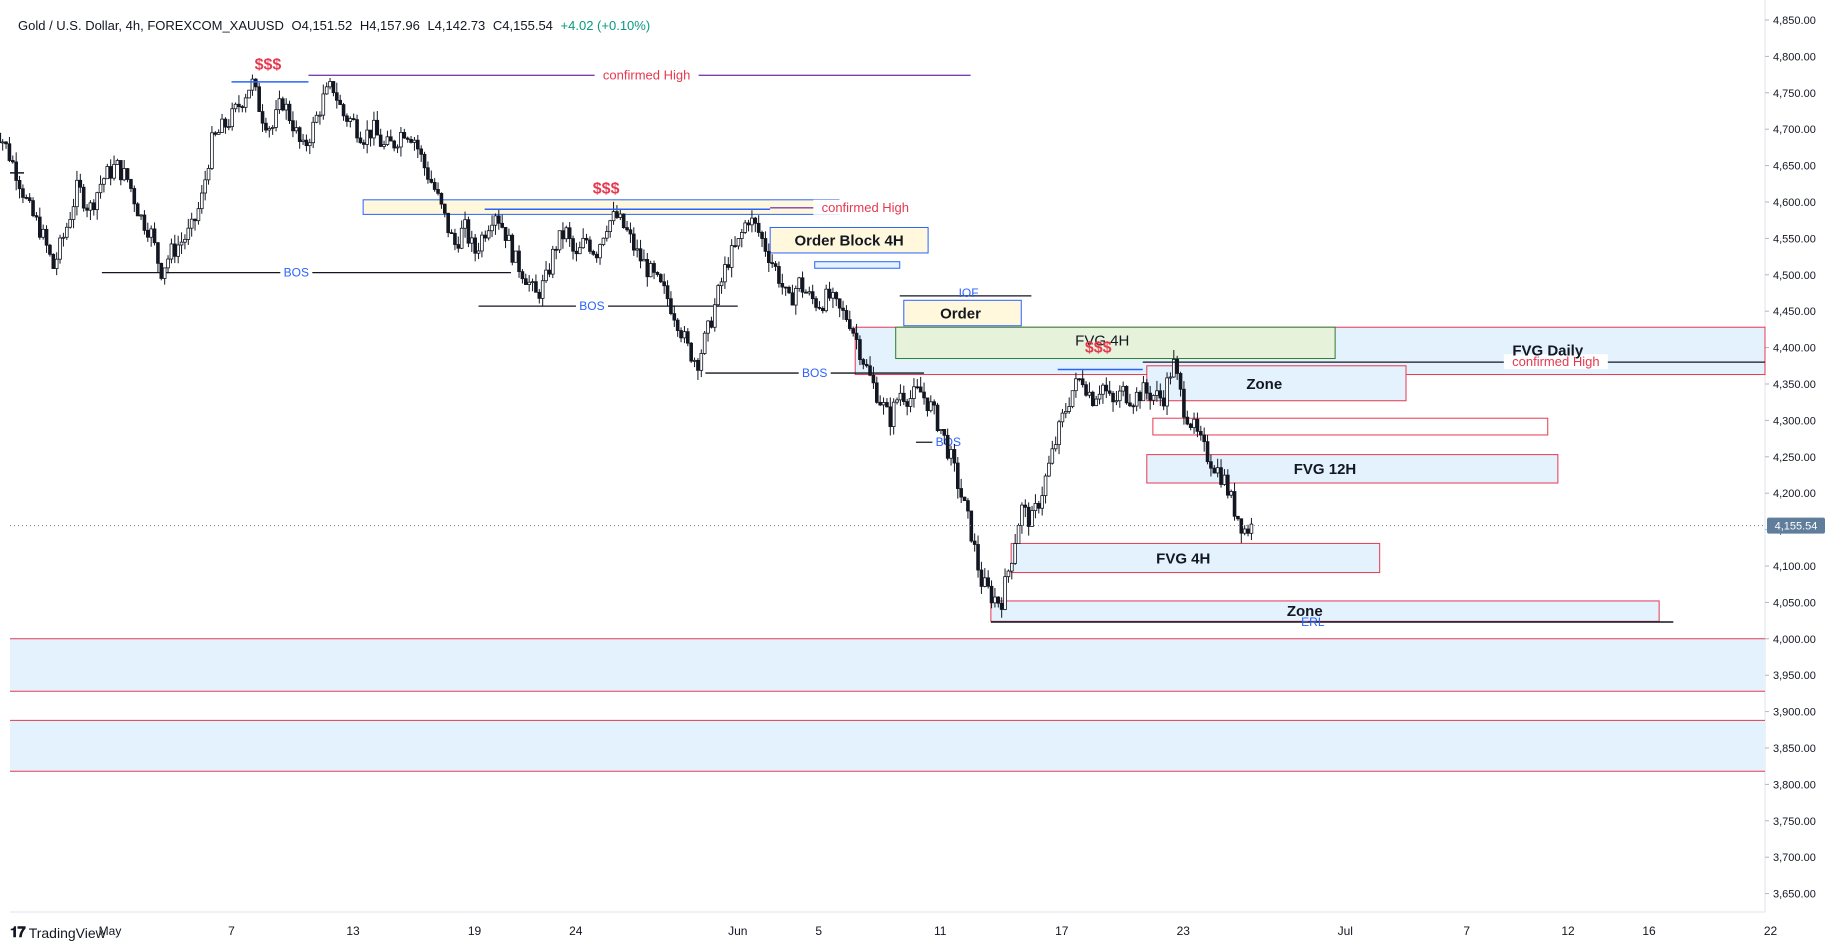 The height and width of the screenshot is (950, 1840). I want to click on y-tick-label: 3,700.00, so click(1794, 858).